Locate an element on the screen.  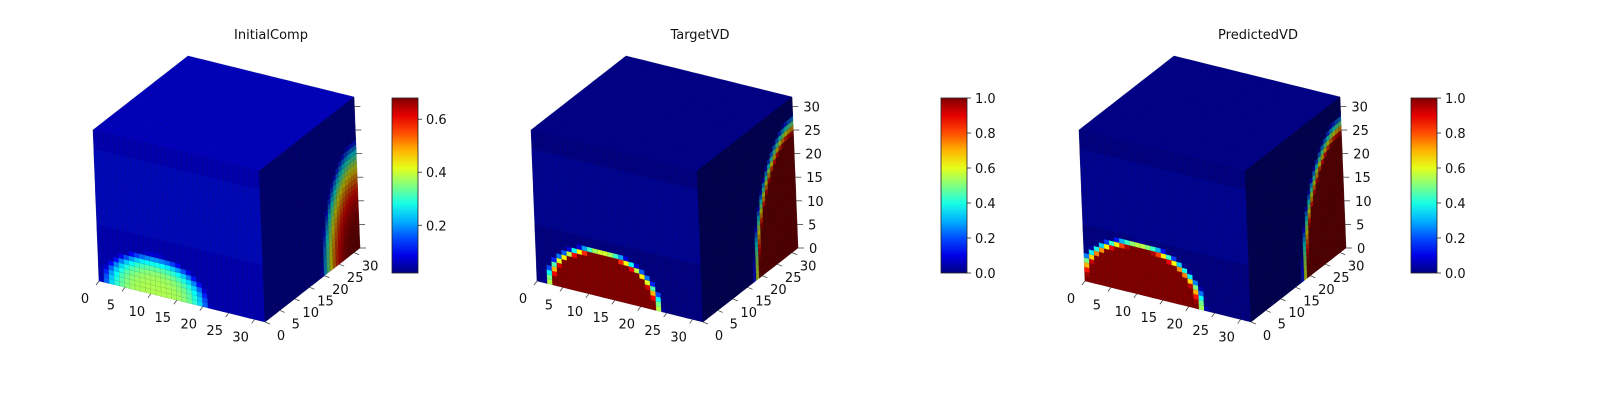
x-tick-label: 10 is located at coordinates (137, 312).